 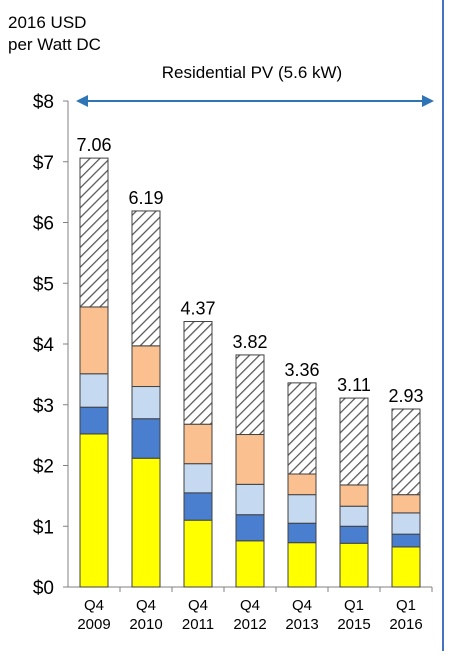 I want to click on y-tick-label: $0, so click(x=43, y=588).